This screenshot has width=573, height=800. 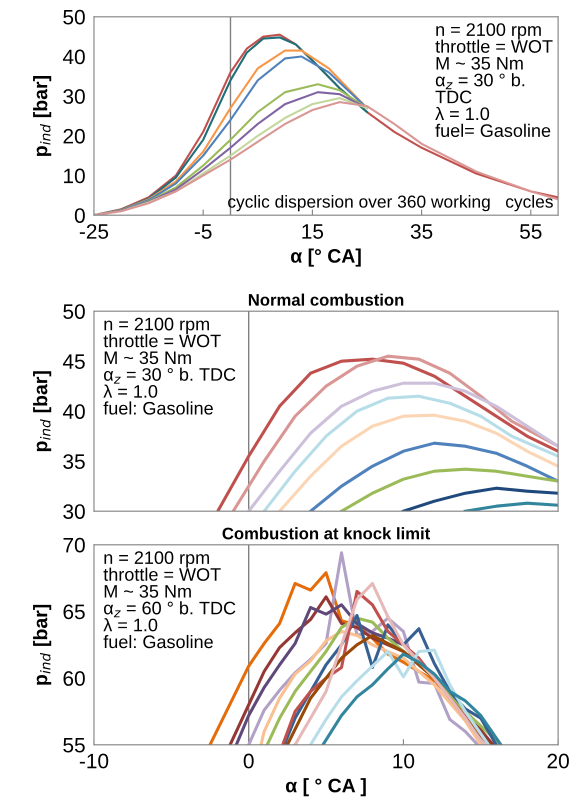 I want to click on x-tick-label: -25, so click(x=94, y=231).